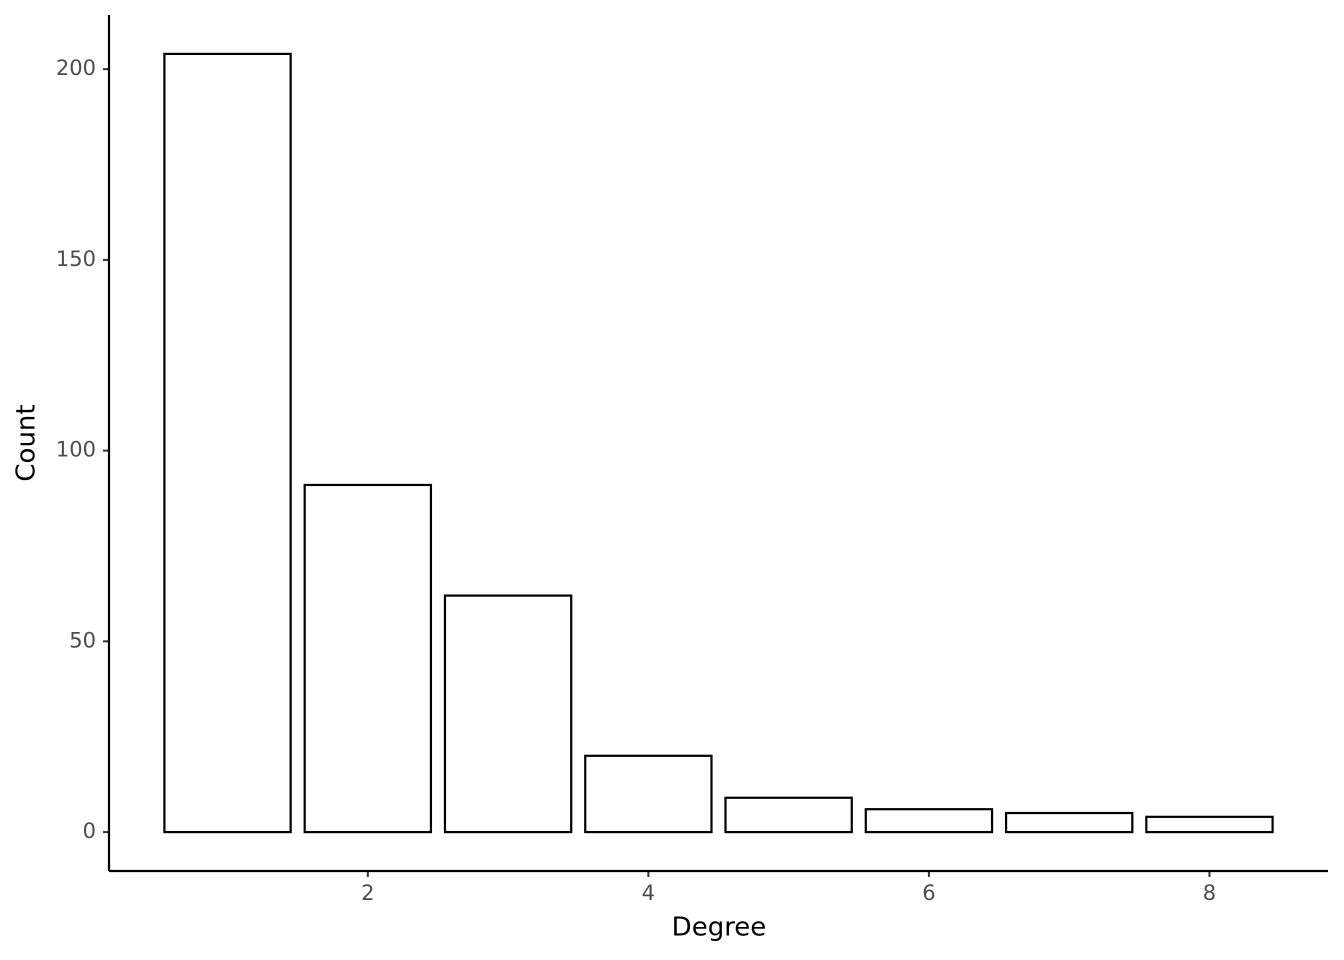 The width and height of the screenshot is (1344, 960). Describe the element at coordinates (719, 928) in the screenshot. I see `x-axis-title: Degree` at that location.